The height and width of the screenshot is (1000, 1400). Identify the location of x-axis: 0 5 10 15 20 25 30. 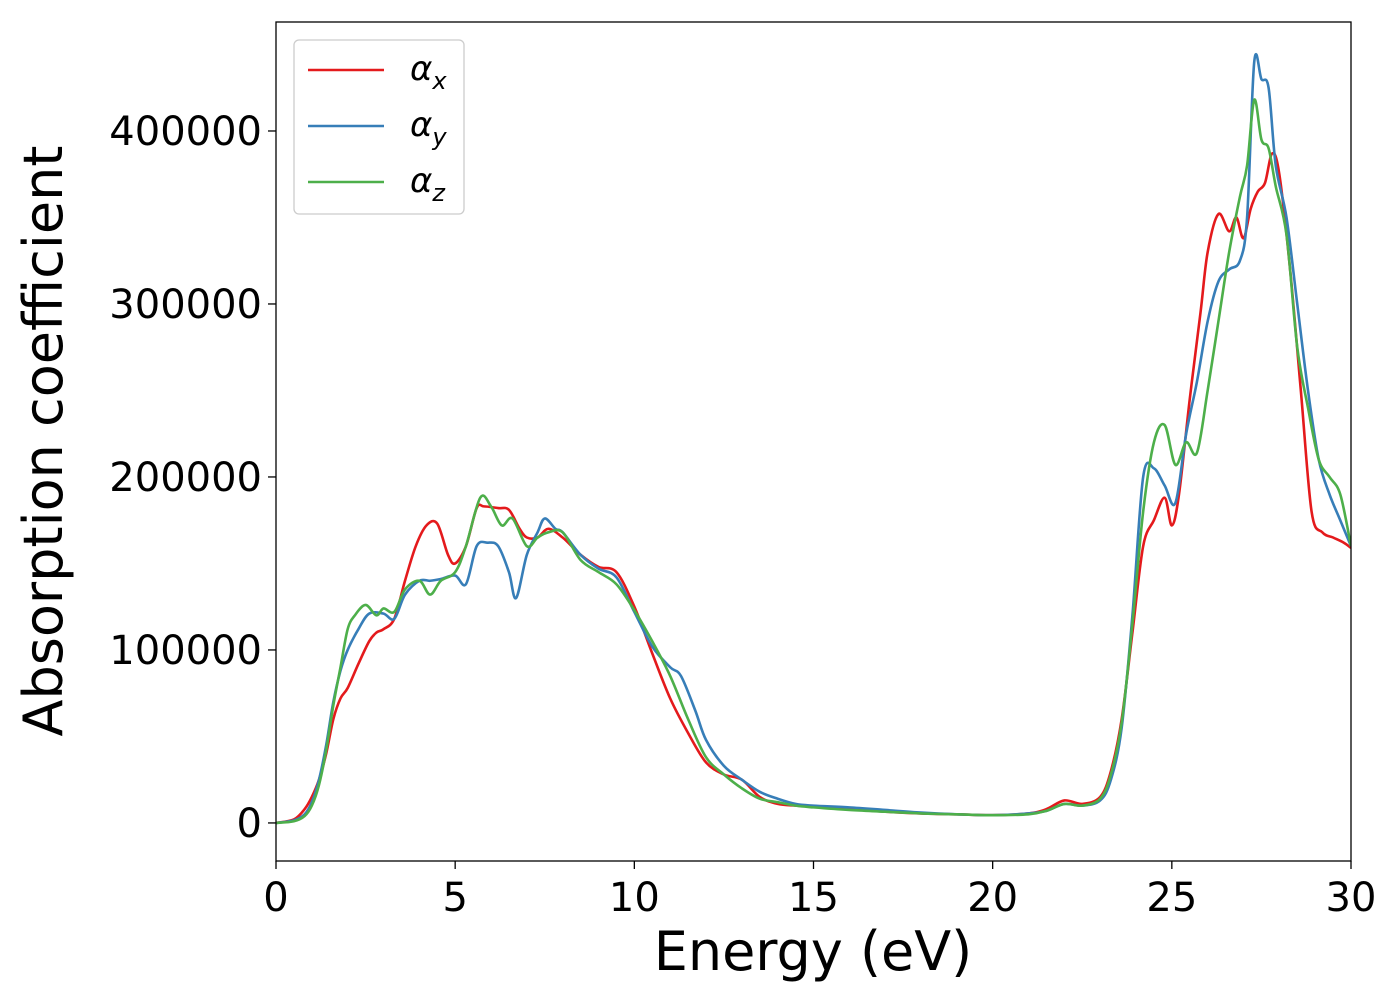
(819, 891).